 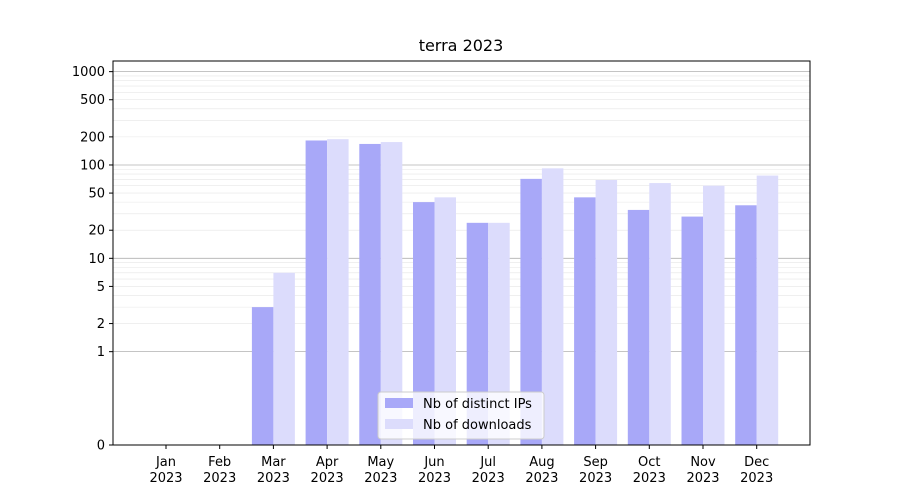 What do you see at coordinates (445, 321) in the screenshot?
I see `bar-downloads-jun` at bounding box center [445, 321].